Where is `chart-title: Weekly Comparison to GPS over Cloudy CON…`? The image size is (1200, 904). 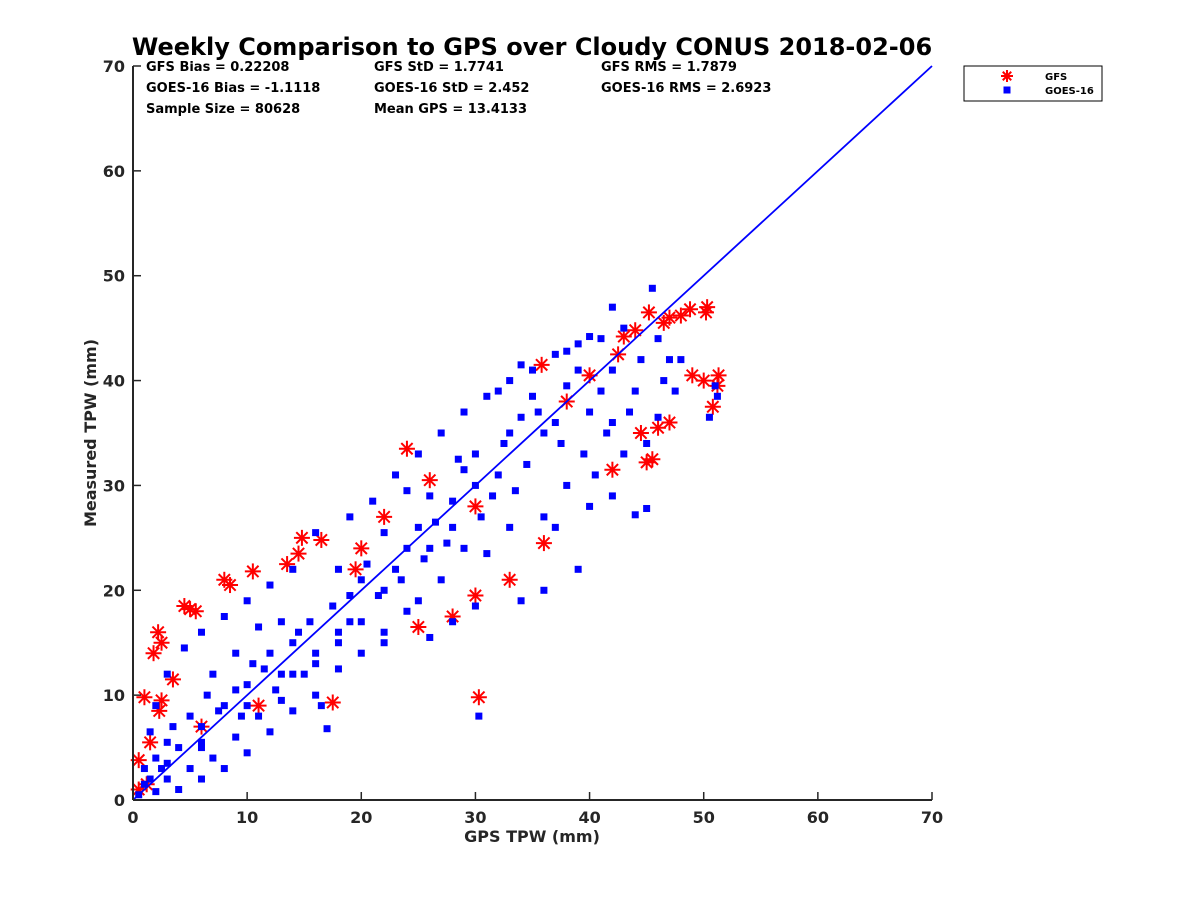
chart-title: Weekly Comparison to GPS over Cloudy CON… is located at coordinates (532, 47).